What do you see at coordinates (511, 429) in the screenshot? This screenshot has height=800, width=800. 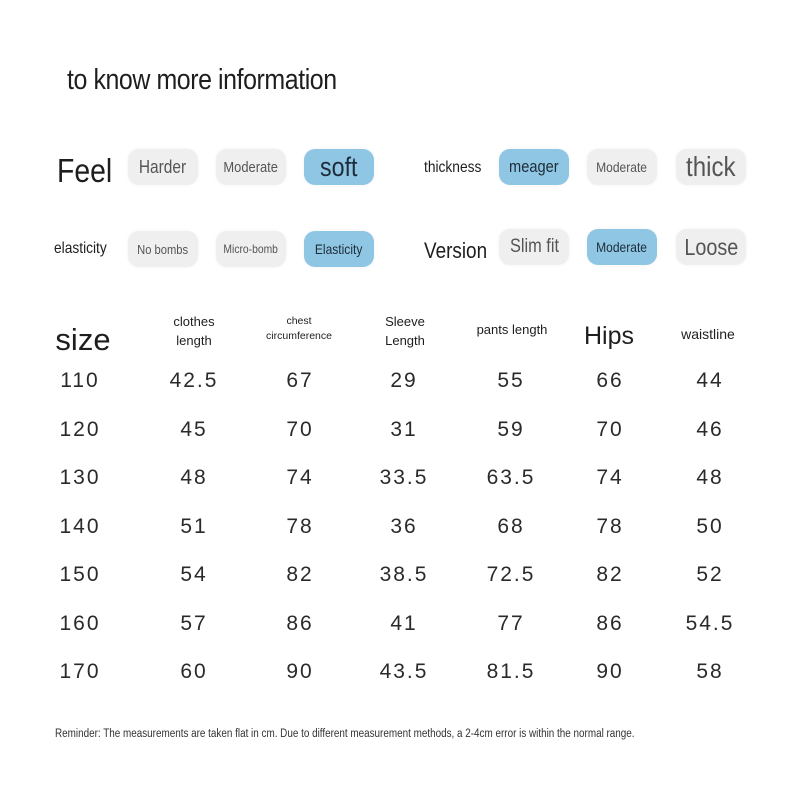 I see `table-cell-pants-length: 59` at bounding box center [511, 429].